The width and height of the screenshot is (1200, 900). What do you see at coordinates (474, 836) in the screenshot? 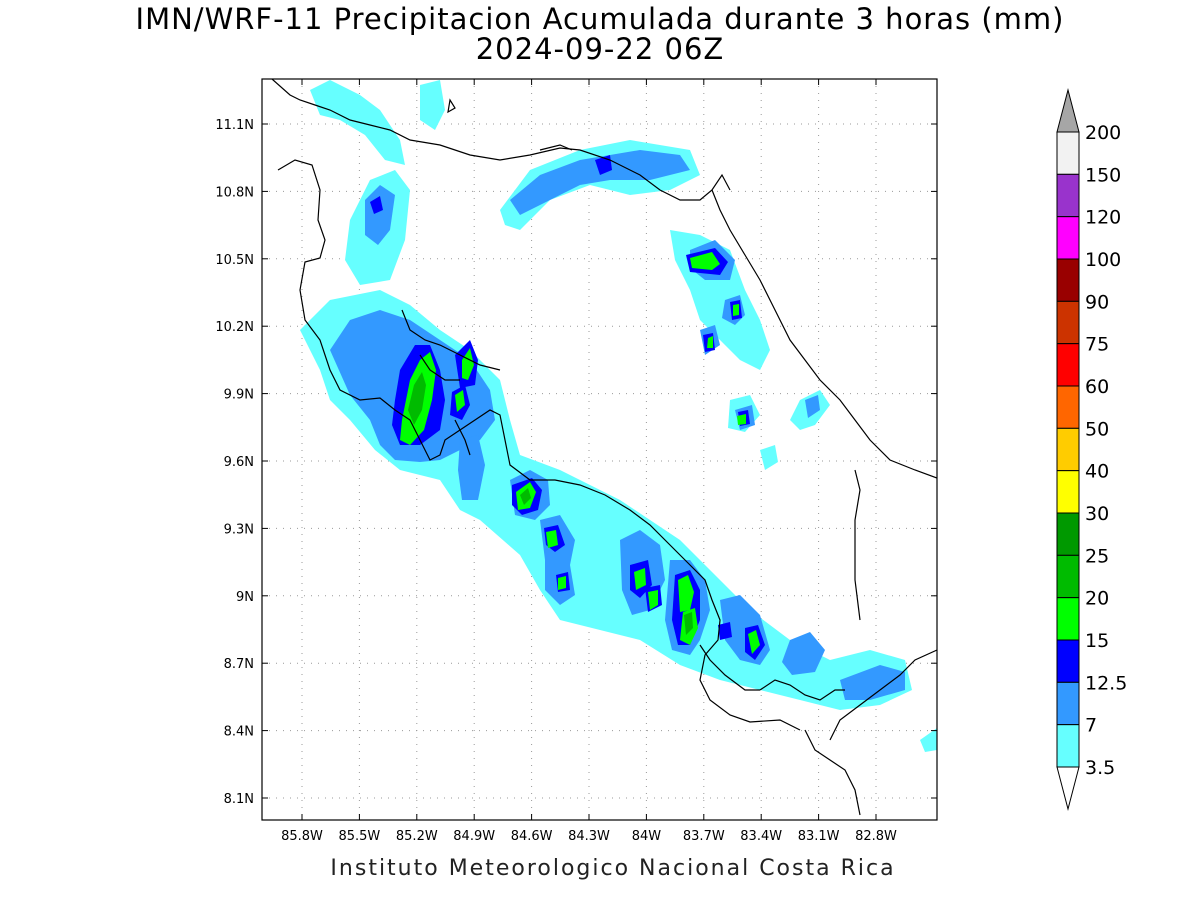
I see `lon-tick-label: 84.9W` at bounding box center [474, 836].